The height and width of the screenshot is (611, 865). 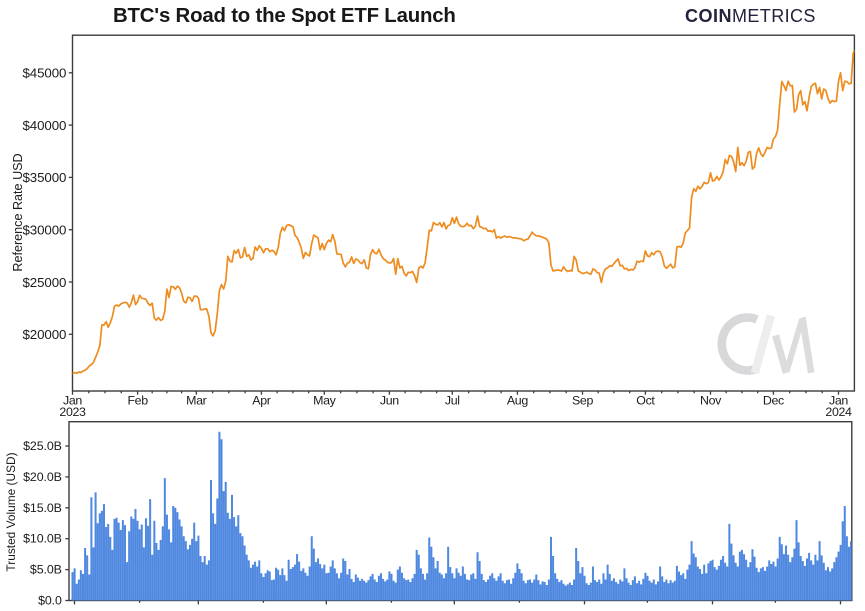 I want to click on svg-text: $30000, so click(x=45, y=230).